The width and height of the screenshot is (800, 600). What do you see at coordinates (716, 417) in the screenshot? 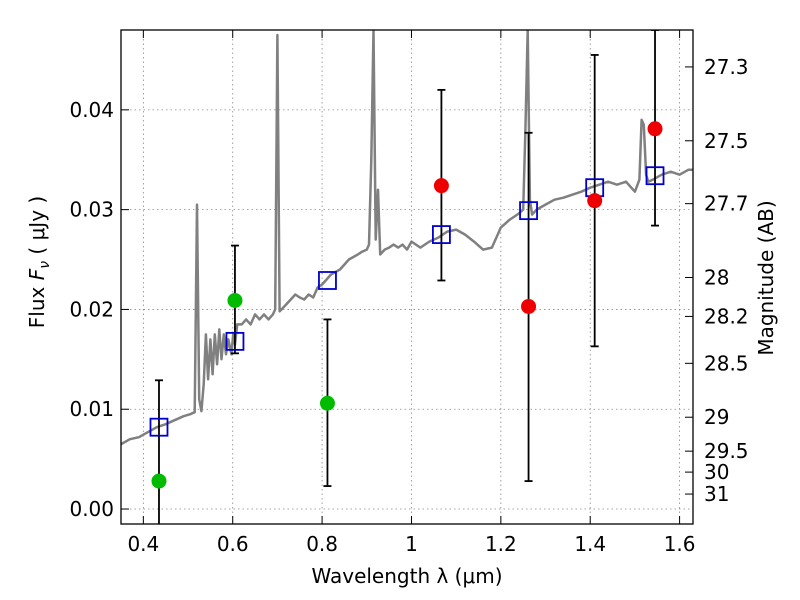
I see `y2-tick-label: 29` at bounding box center [716, 417].